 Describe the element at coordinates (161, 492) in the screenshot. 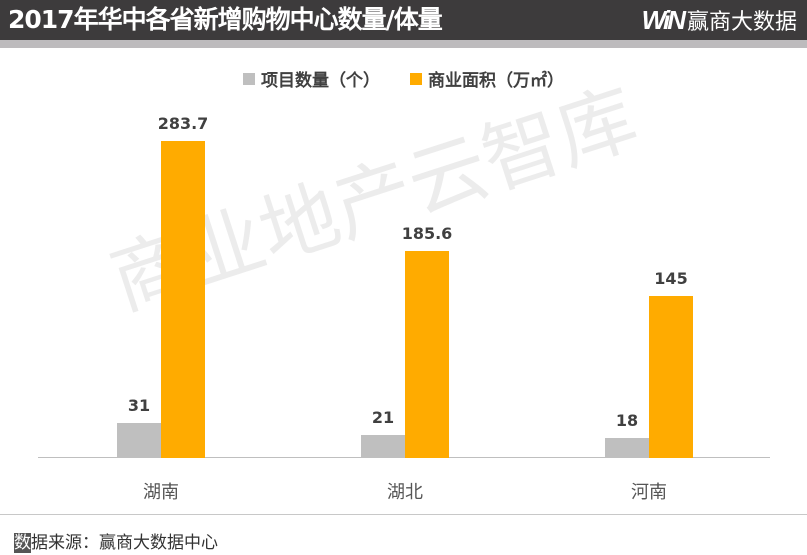

I see `category-label: 湖南` at that location.